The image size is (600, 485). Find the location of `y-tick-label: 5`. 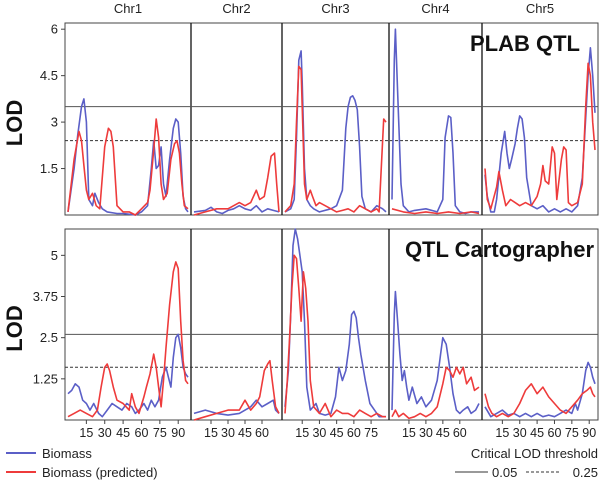

y-tick-label: 5 is located at coordinates (54, 255).